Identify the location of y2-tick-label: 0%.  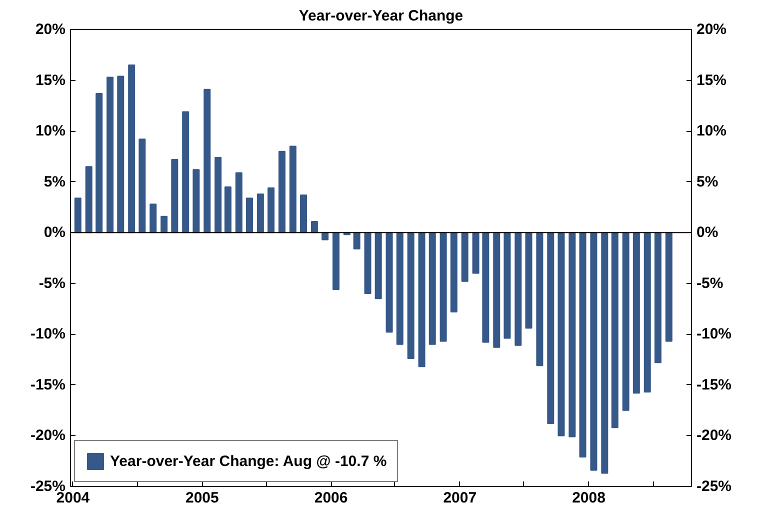
(707, 233).